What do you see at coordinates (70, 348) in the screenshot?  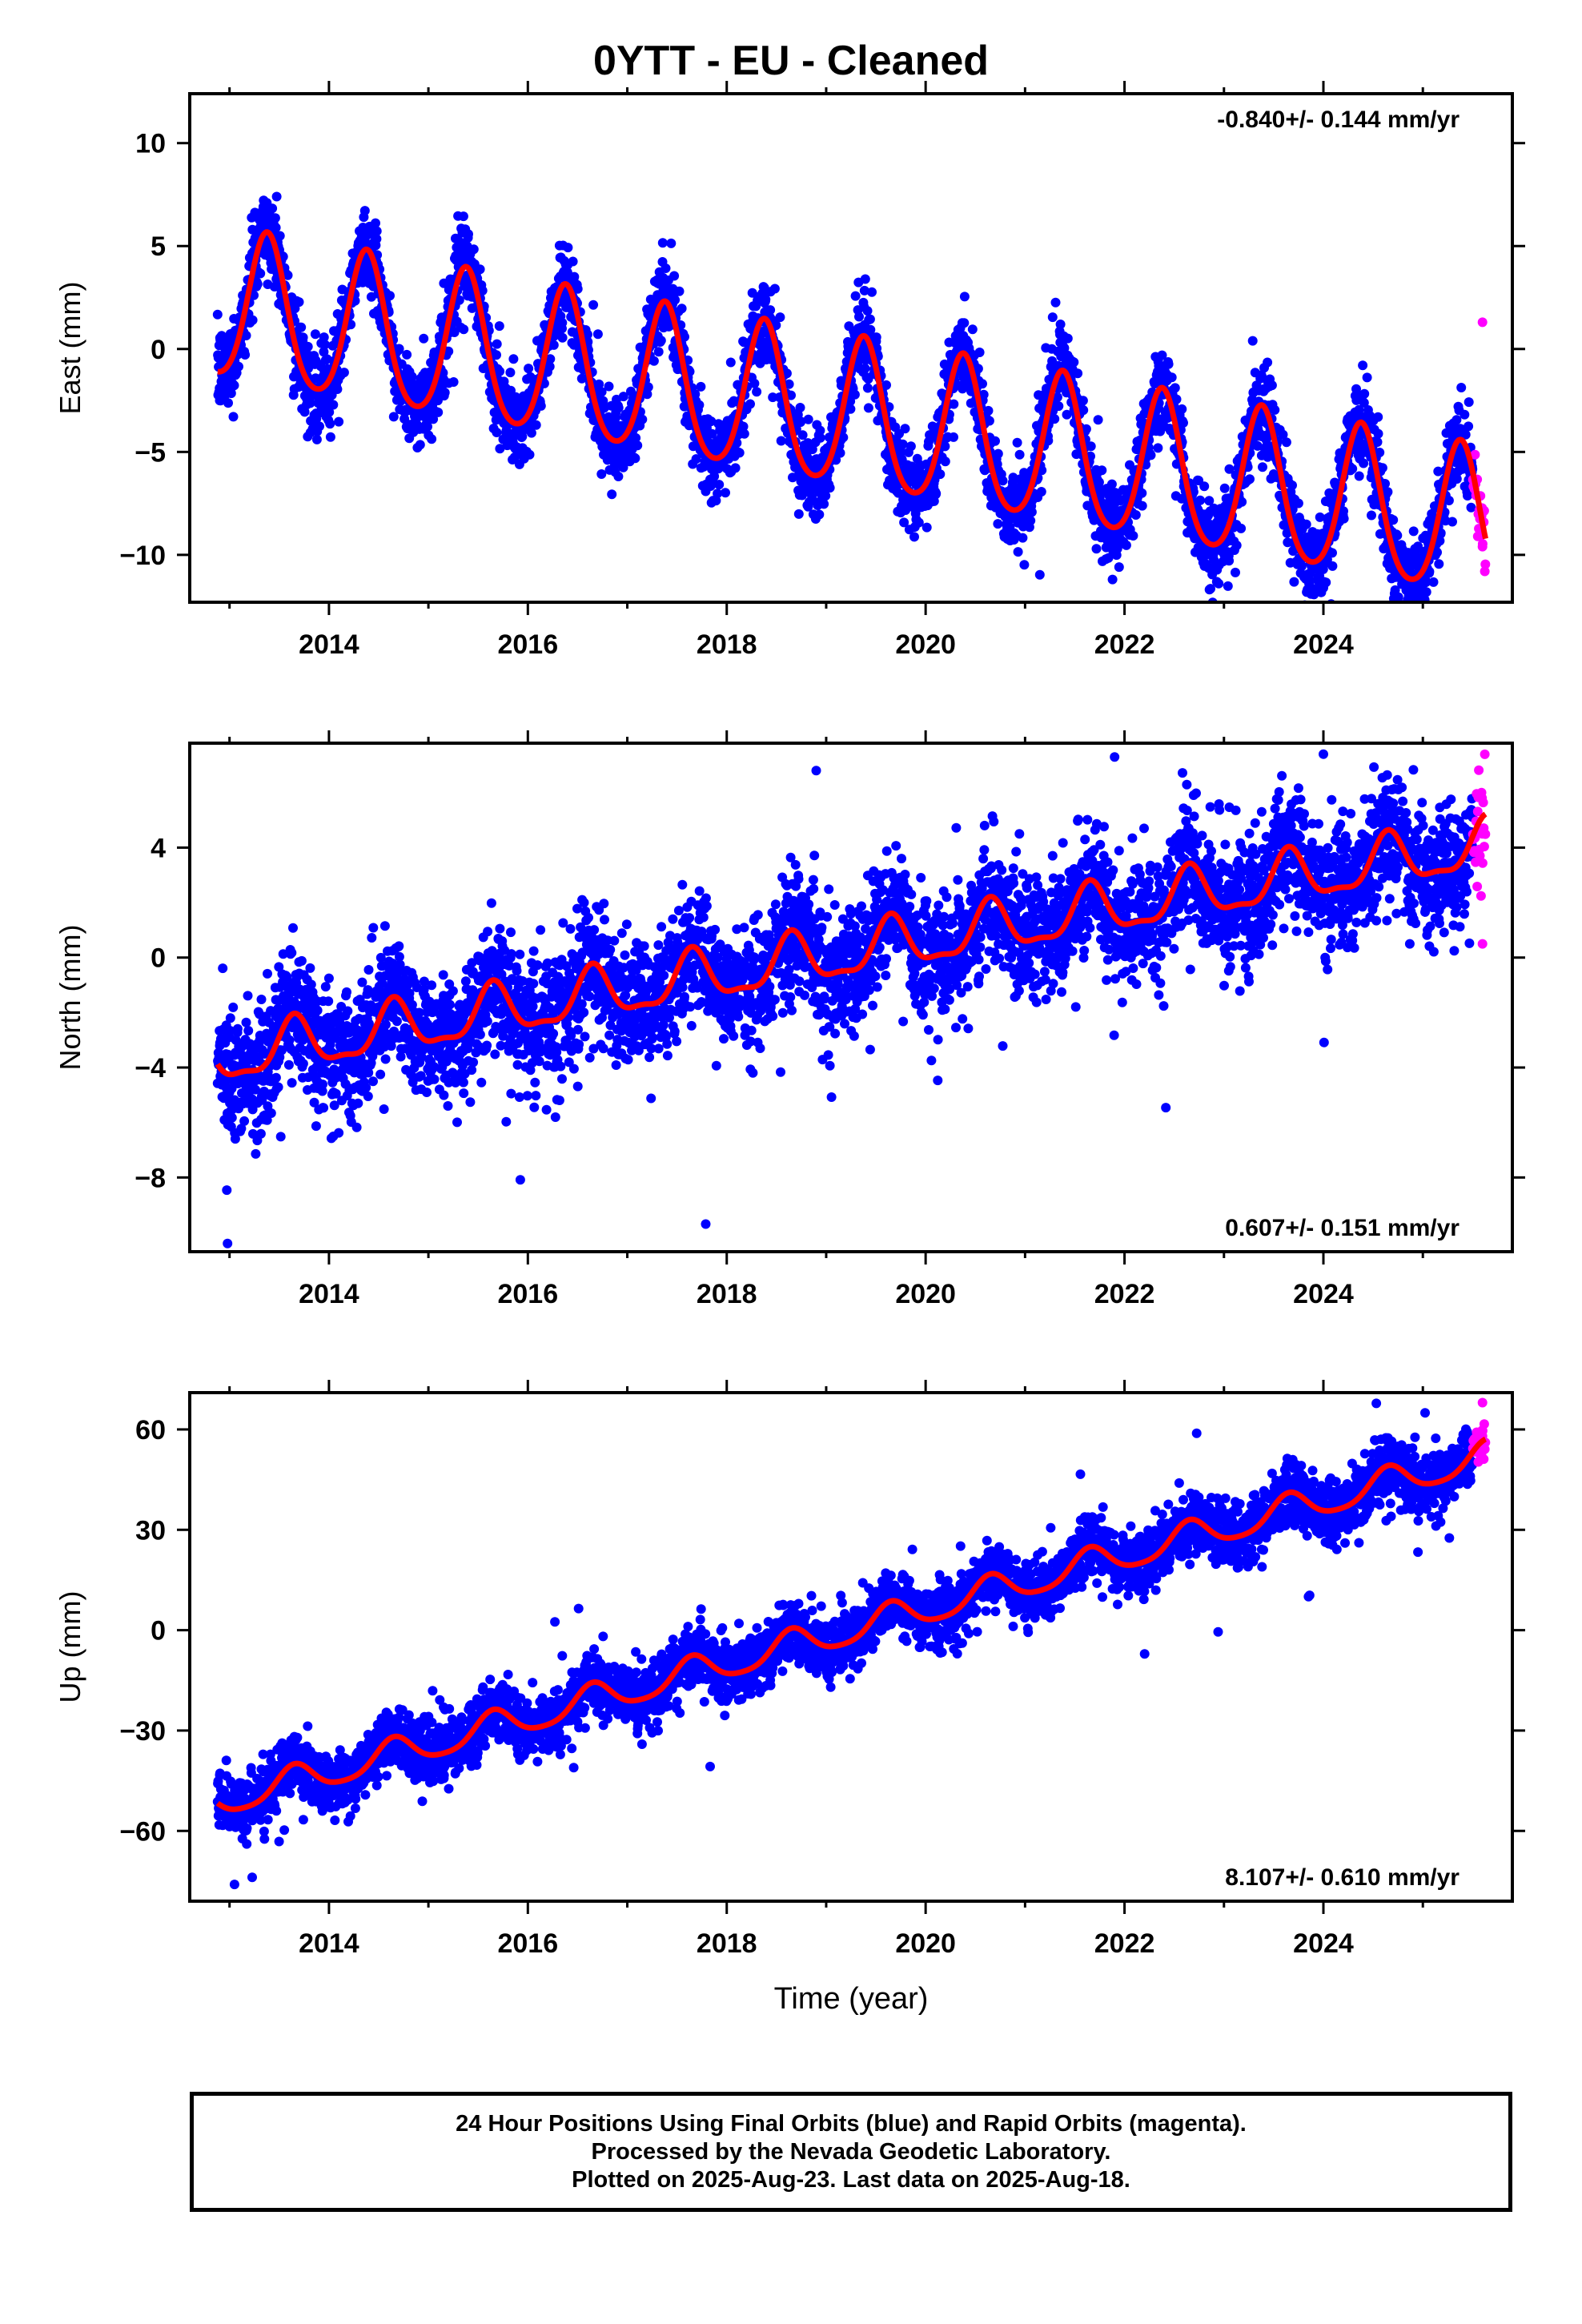 I see `y-axis-label: East (mm)` at bounding box center [70, 348].